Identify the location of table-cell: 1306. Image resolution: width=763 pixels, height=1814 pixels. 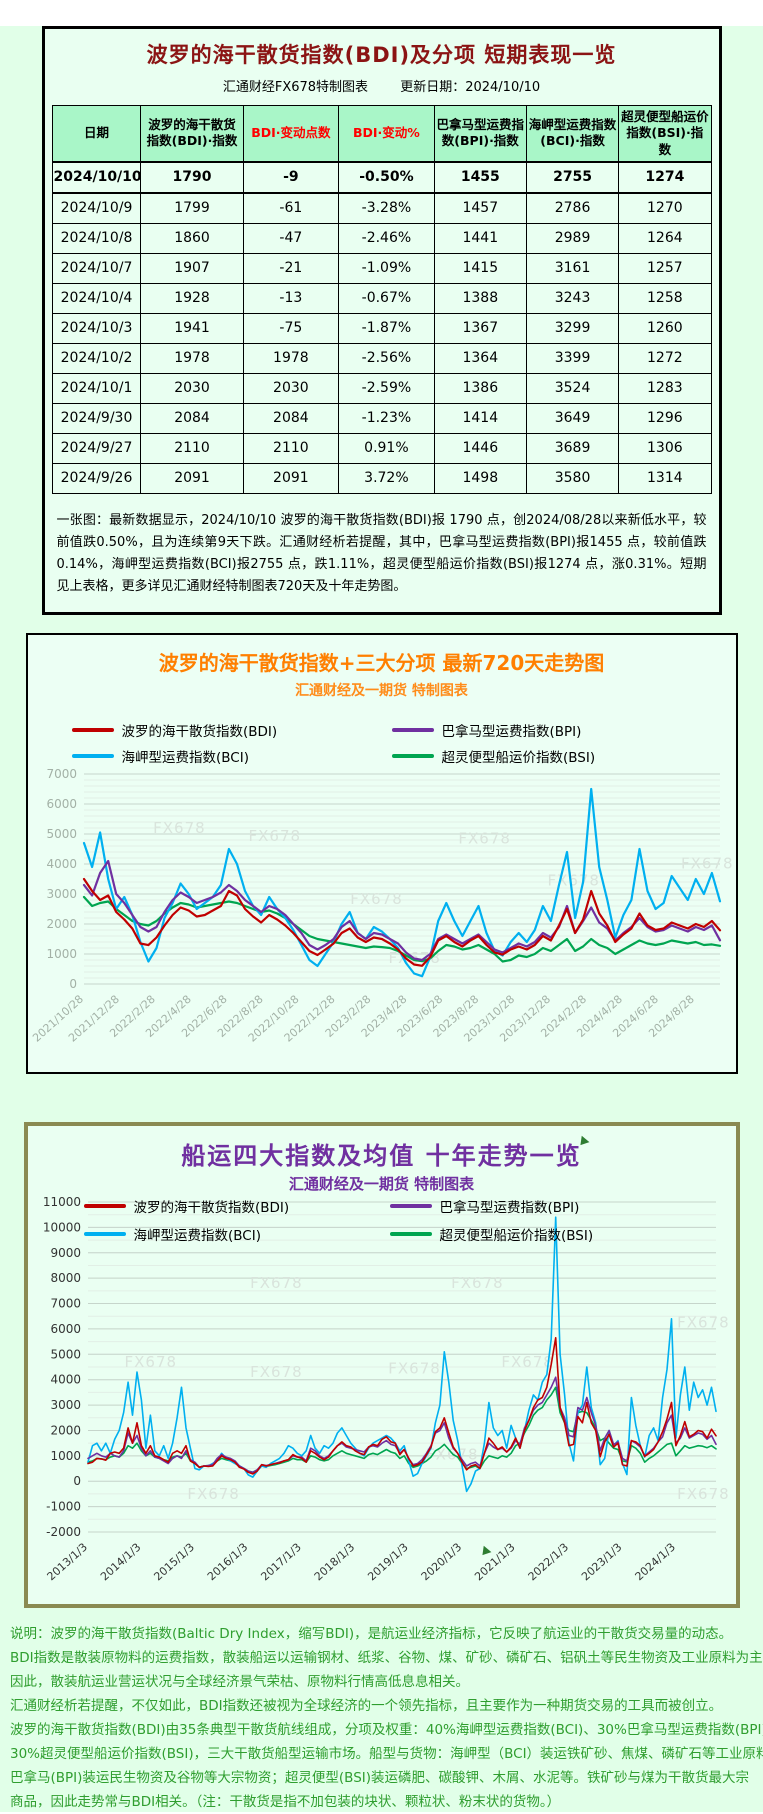
(665, 448).